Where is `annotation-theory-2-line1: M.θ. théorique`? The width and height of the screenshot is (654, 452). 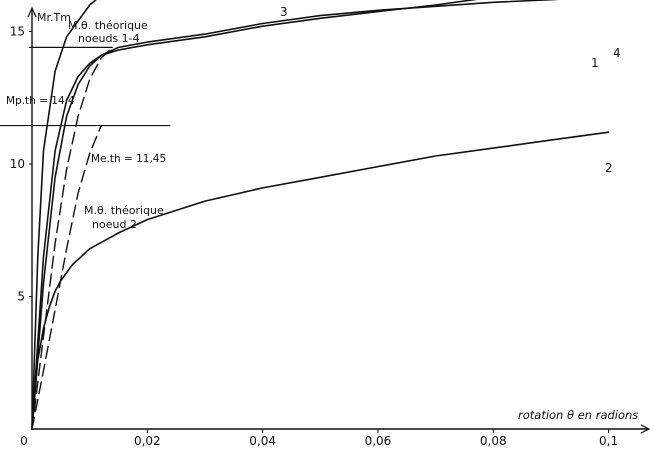
annotation-theory-2-line1: M.θ. théorique is located at coordinates (124, 210).